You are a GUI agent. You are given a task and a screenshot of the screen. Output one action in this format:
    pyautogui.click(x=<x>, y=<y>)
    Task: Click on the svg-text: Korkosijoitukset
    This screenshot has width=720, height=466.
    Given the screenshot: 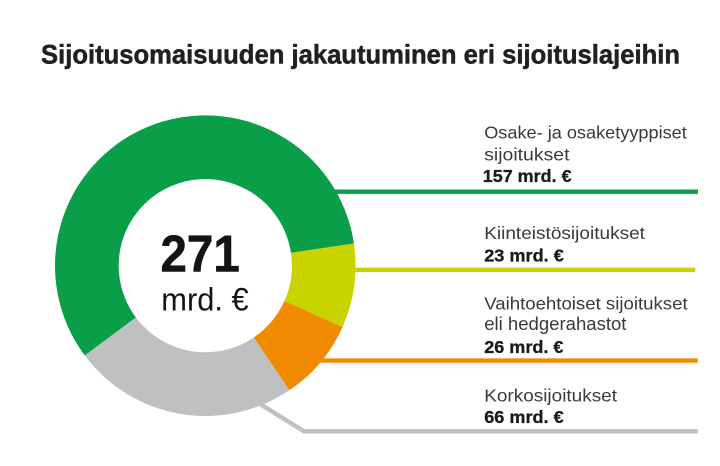 What is the action you would take?
    pyautogui.click(x=550, y=395)
    